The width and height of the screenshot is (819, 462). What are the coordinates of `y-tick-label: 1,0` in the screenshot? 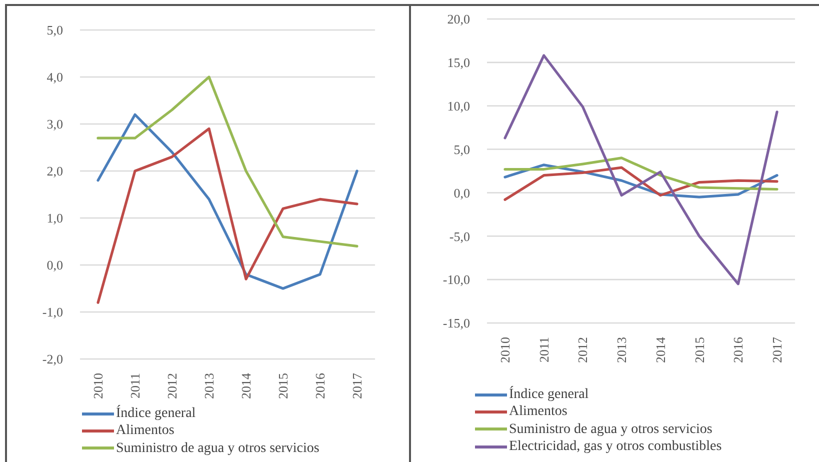 It's located at (54, 218).